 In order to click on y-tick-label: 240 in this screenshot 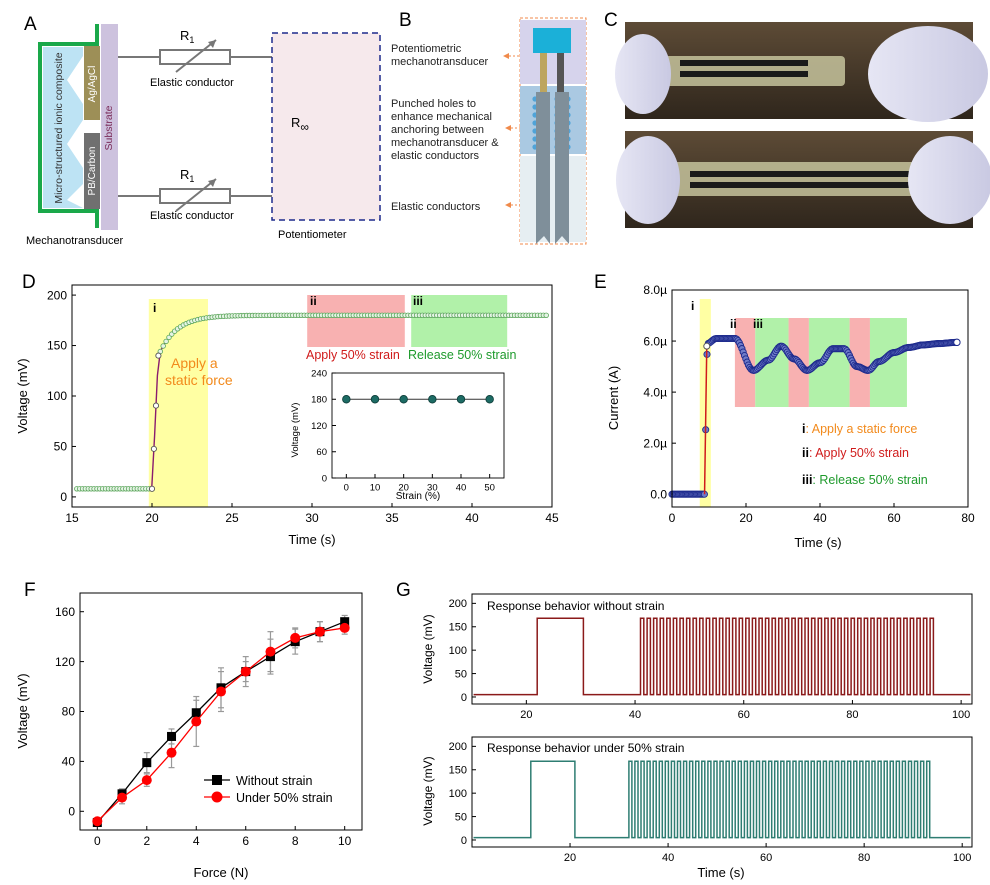, I will do `click(319, 373)`.